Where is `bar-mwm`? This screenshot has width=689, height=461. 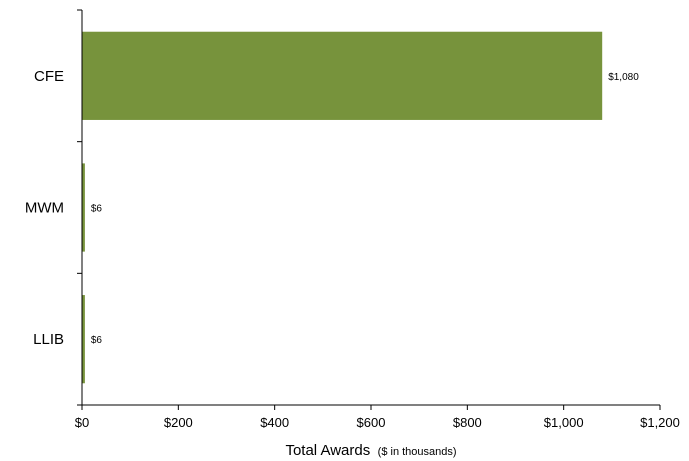
bar-mwm is located at coordinates (83, 207).